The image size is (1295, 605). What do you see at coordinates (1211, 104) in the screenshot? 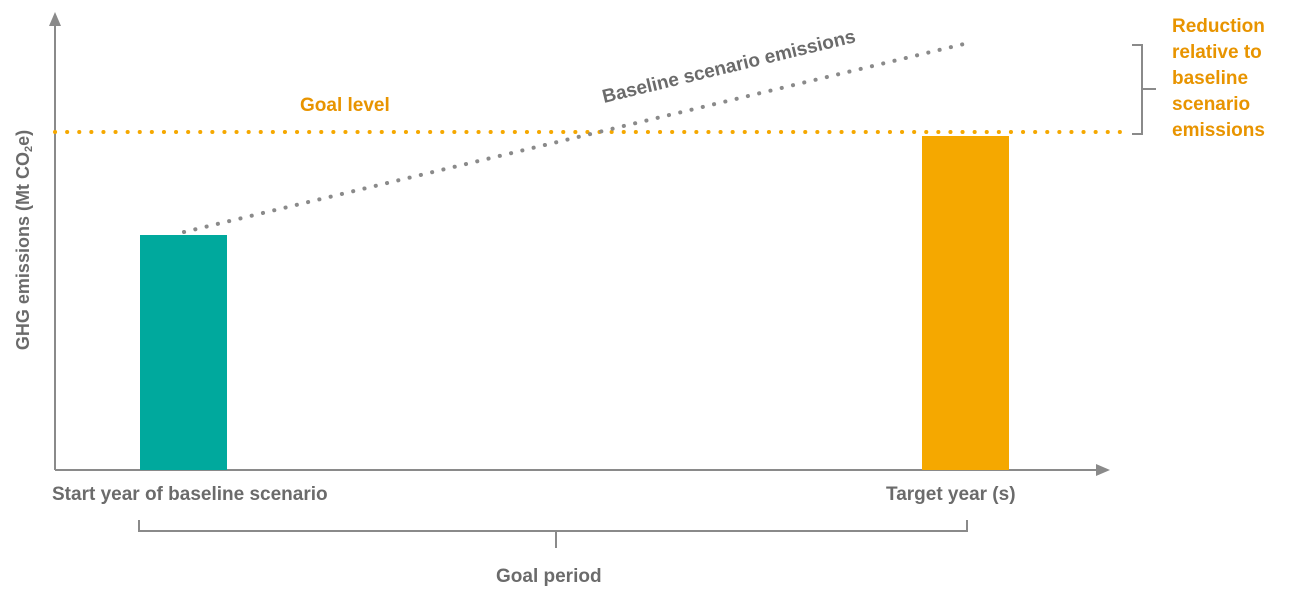
I see `reduction-label-line: scenario` at bounding box center [1211, 104].